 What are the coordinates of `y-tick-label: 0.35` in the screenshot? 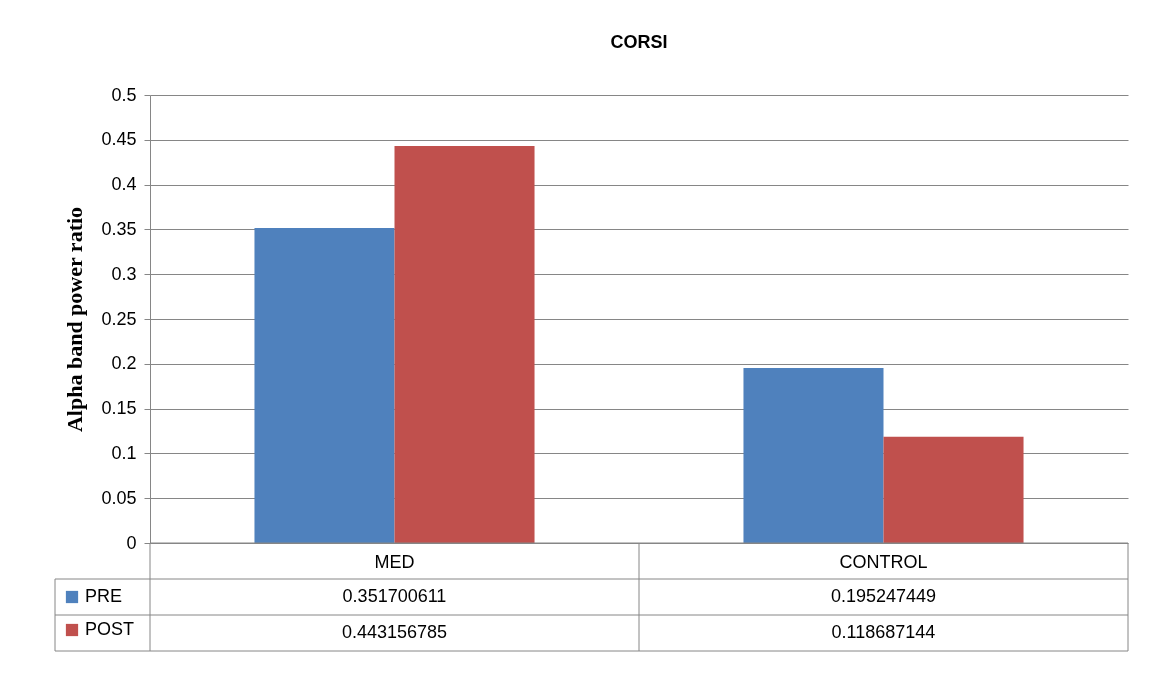 It's located at (119, 228).